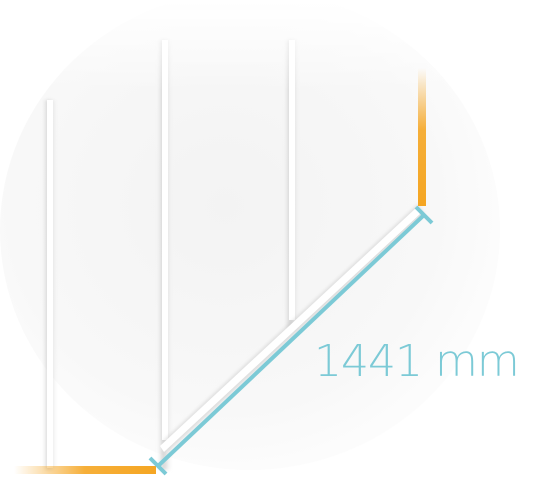 The width and height of the screenshot is (536, 489). I want to click on right-edge-highlight, so click(422, 137).